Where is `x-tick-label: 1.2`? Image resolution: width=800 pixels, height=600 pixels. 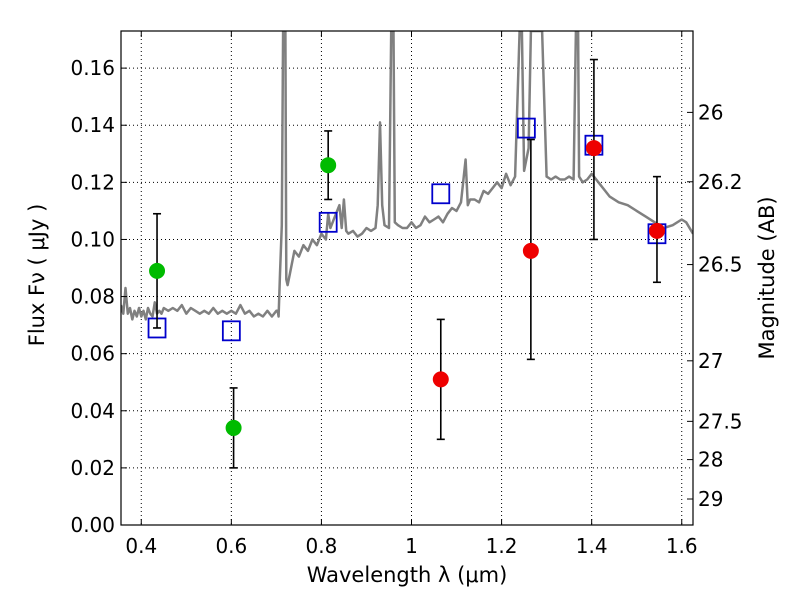 x-tick-label: 1.2 is located at coordinates (502, 546).